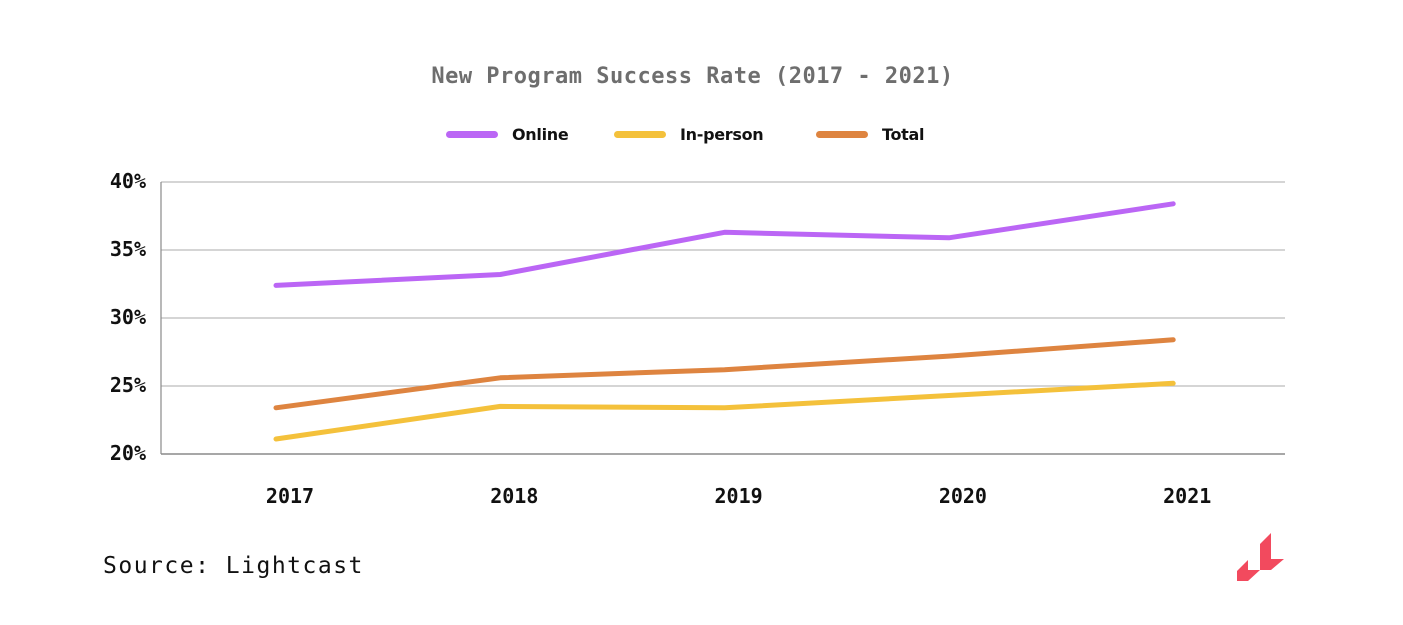  Describe the element at coordinates (724, 244) in the screenshot. I see `series-line-online` at that location.